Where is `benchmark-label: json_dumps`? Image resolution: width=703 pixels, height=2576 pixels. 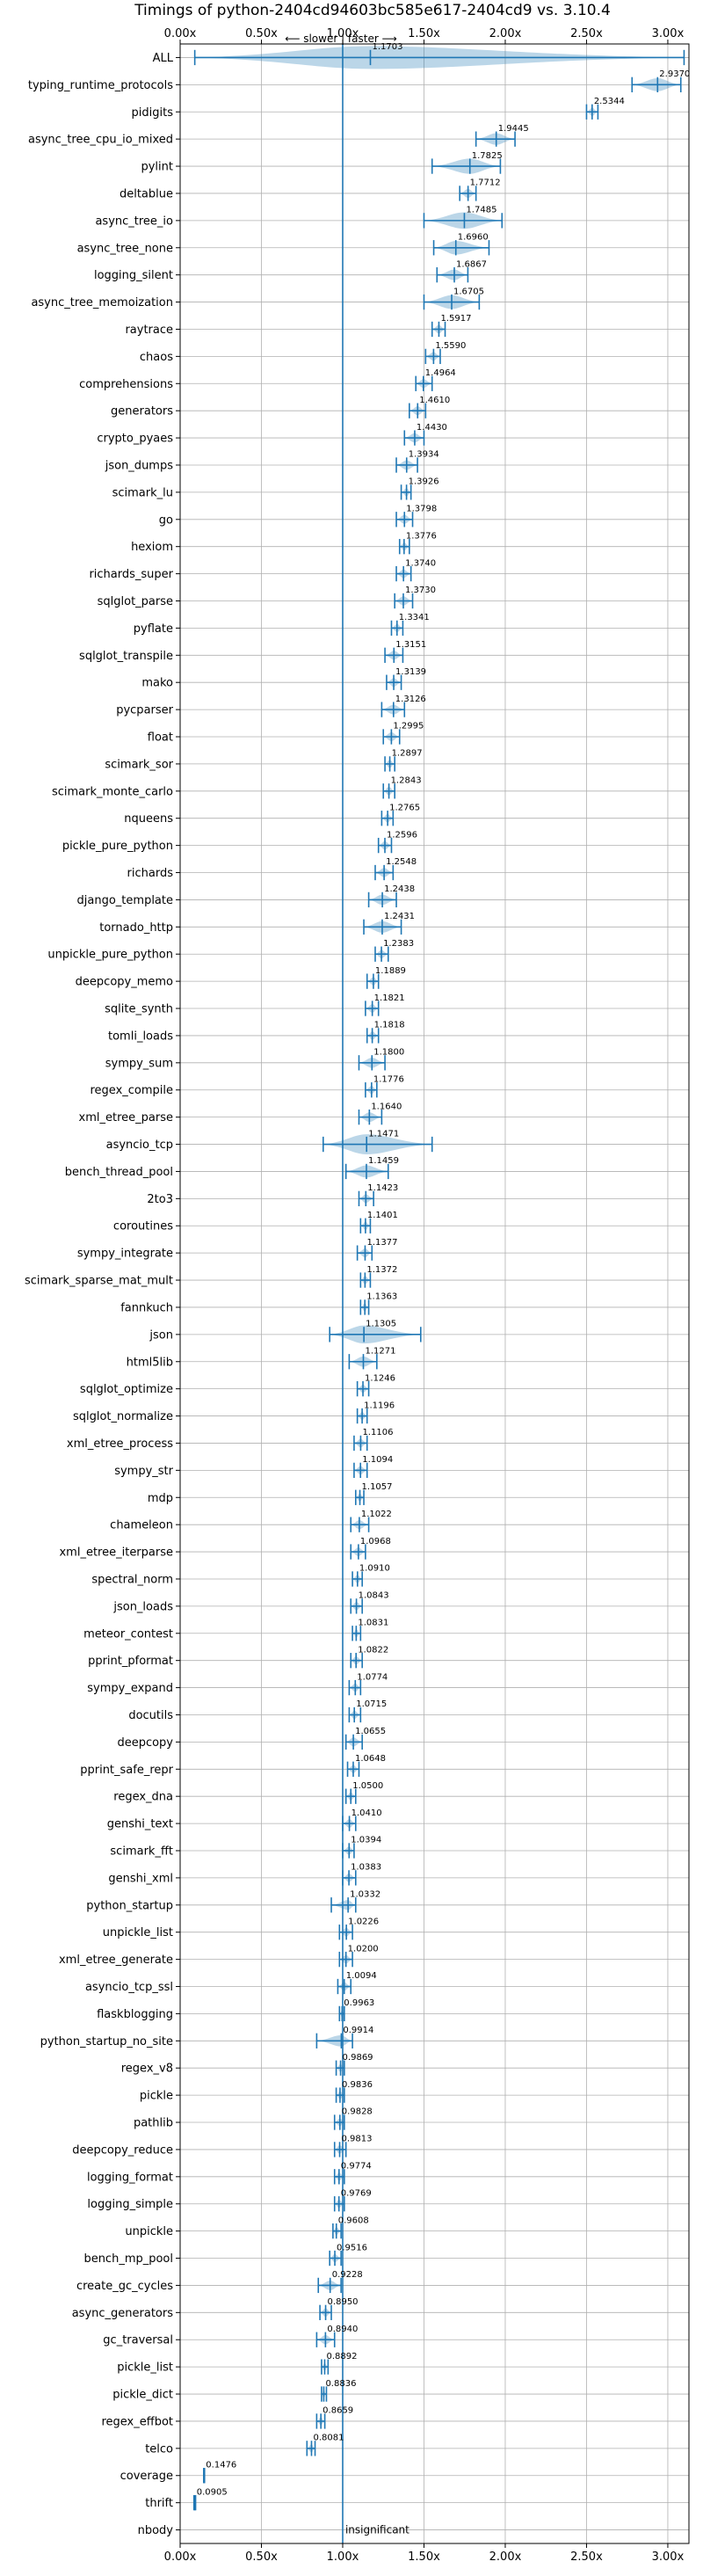
benchmark-label: json_dumps is located at coordinates (139, 465).